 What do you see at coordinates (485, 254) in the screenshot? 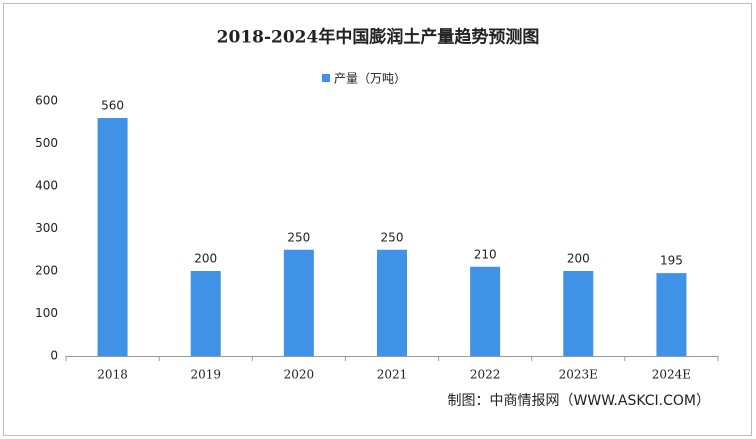
I see `data-label: 210` at bounding box center [485, 254].